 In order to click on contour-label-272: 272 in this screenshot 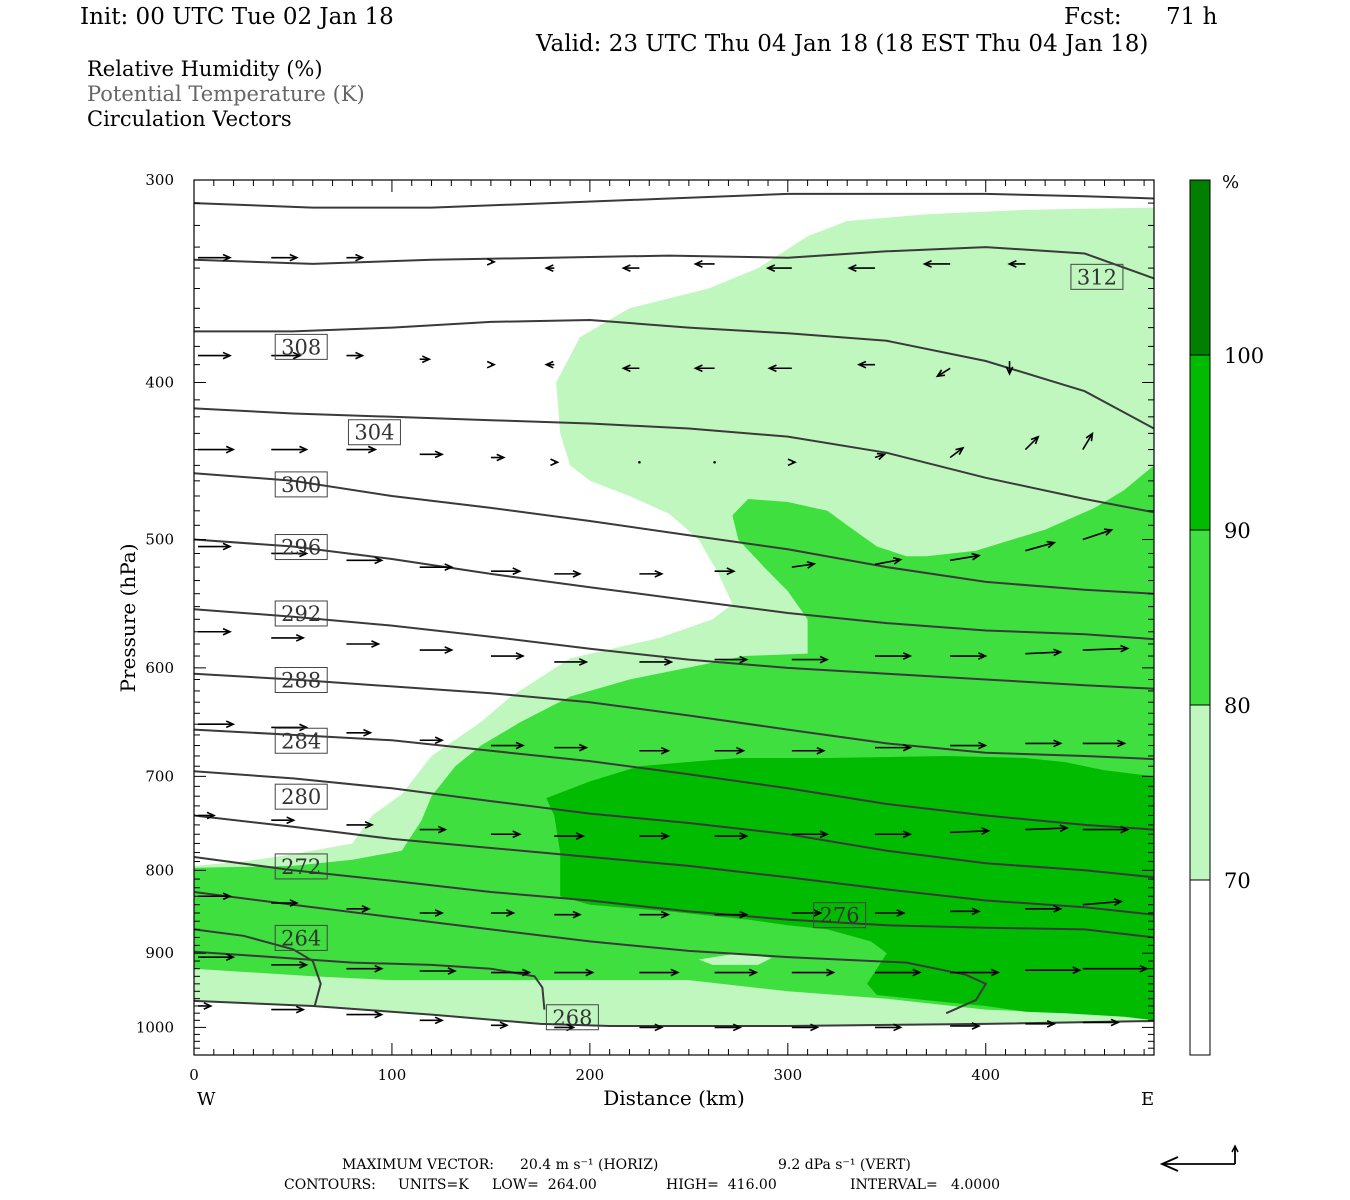, I will do `click(301, 866)`.